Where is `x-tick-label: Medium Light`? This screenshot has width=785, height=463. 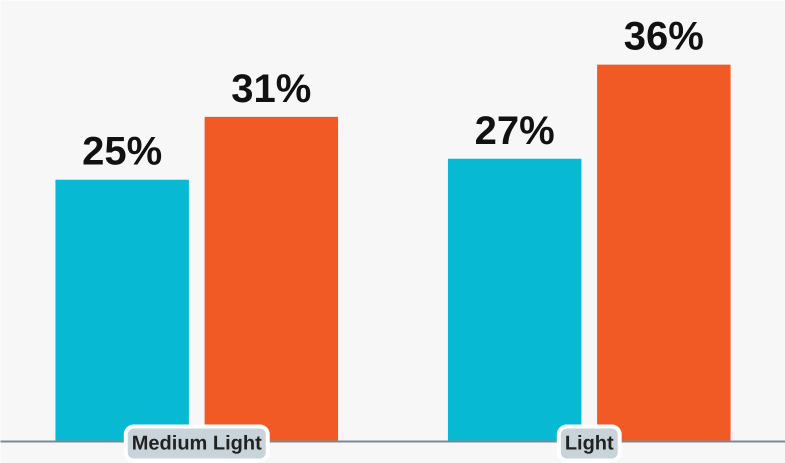 x-tick-label: Medium Light is located at coordinates (197, 443).